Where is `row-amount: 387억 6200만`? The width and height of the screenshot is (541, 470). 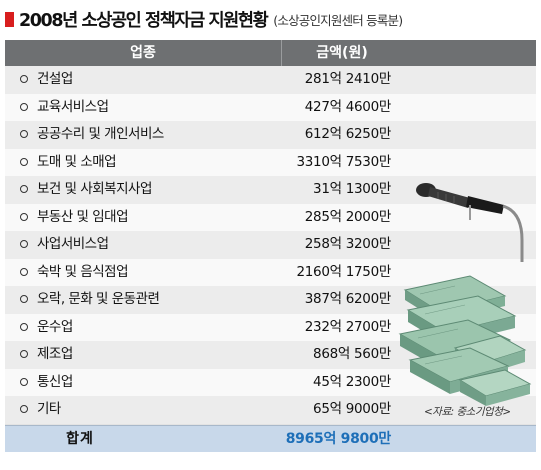
row-amount: 387억 6200만 is located at coordinates (348, 299).